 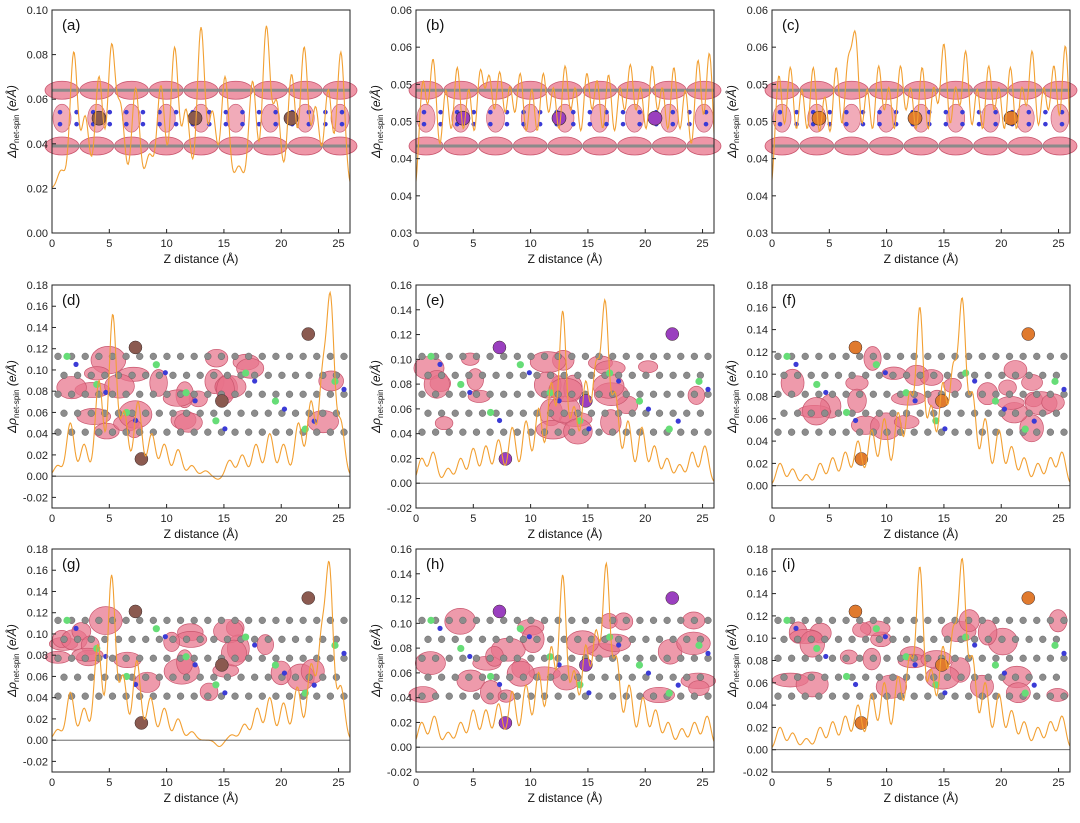 What do you see at coordinates (757, 123) in the screenshot?
I see `y-tick-label: 0.05` at bounding box center [757, 123].